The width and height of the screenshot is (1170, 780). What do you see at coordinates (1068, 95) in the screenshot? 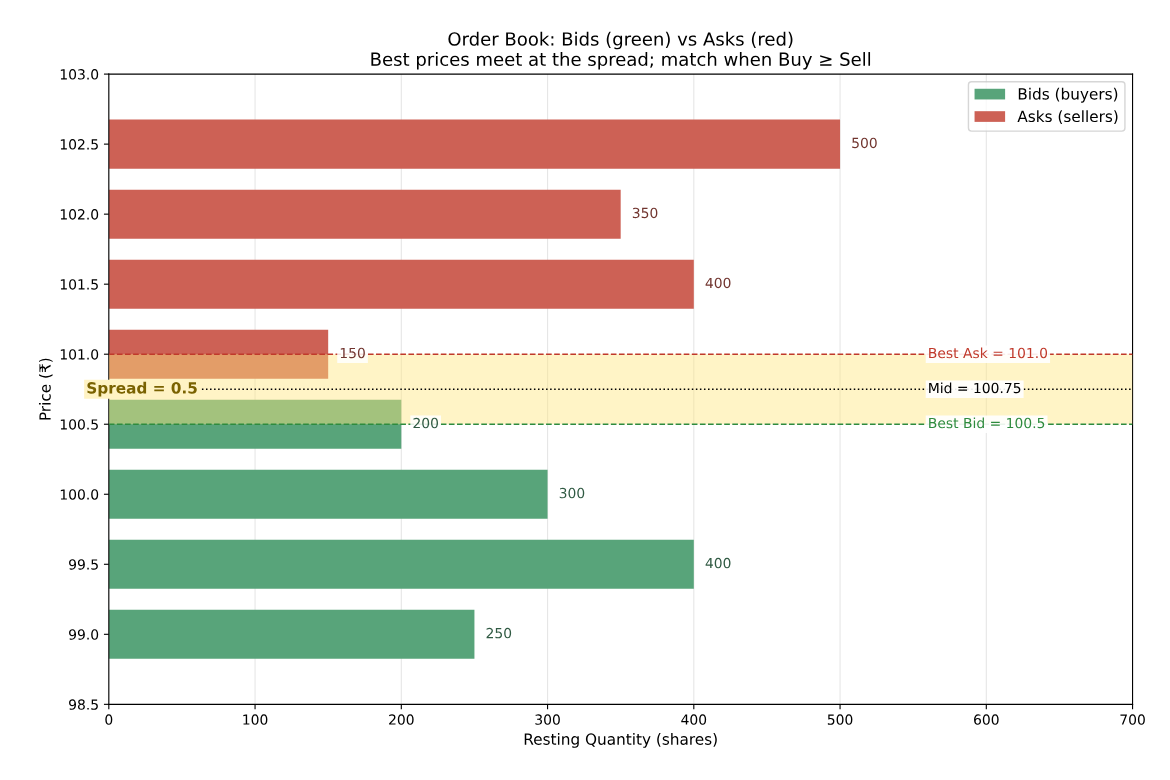
I see `legend-label: Bids (buyers)` at bounding box center [1068, 95].